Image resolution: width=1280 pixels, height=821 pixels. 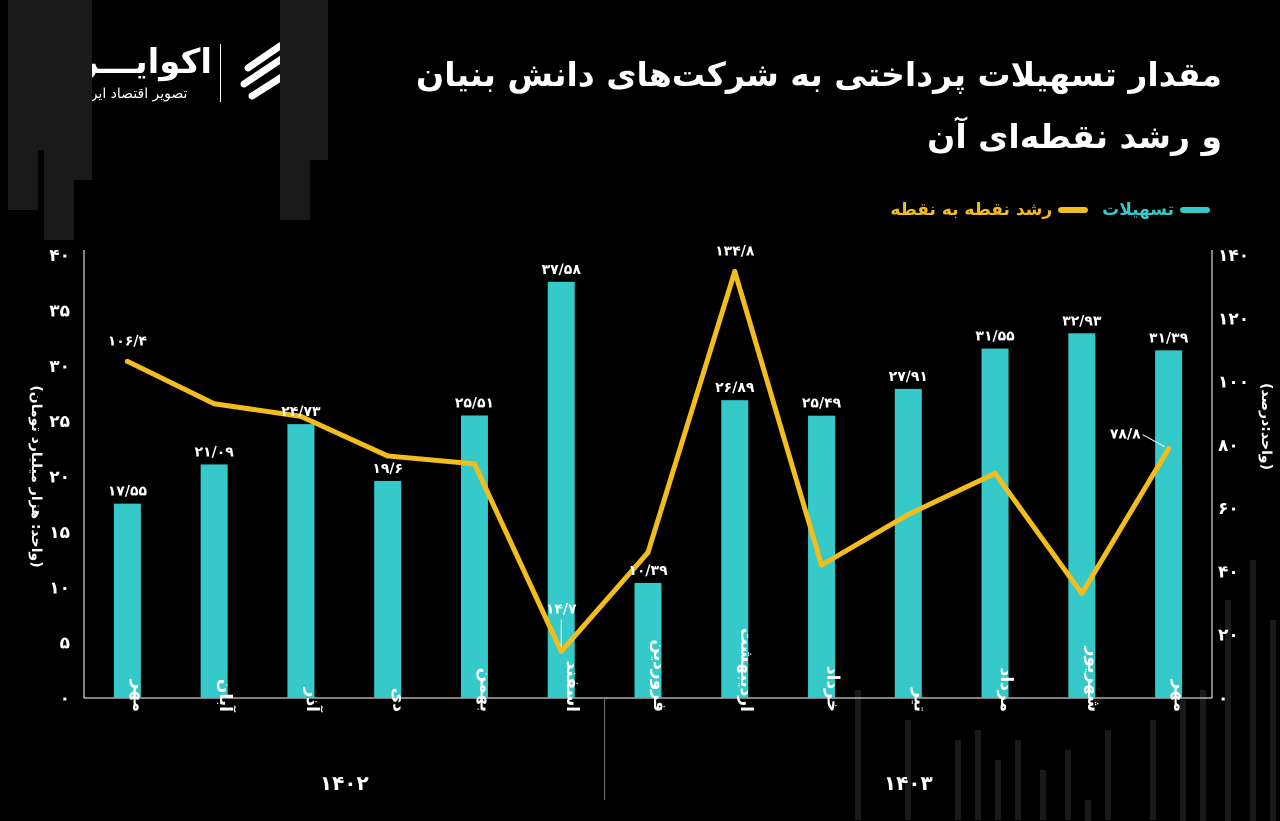 What do you see at coordinates (1195, 210) in the screenshot?
I see `legend-swatch-bars` at bounding box center [1195, 210].